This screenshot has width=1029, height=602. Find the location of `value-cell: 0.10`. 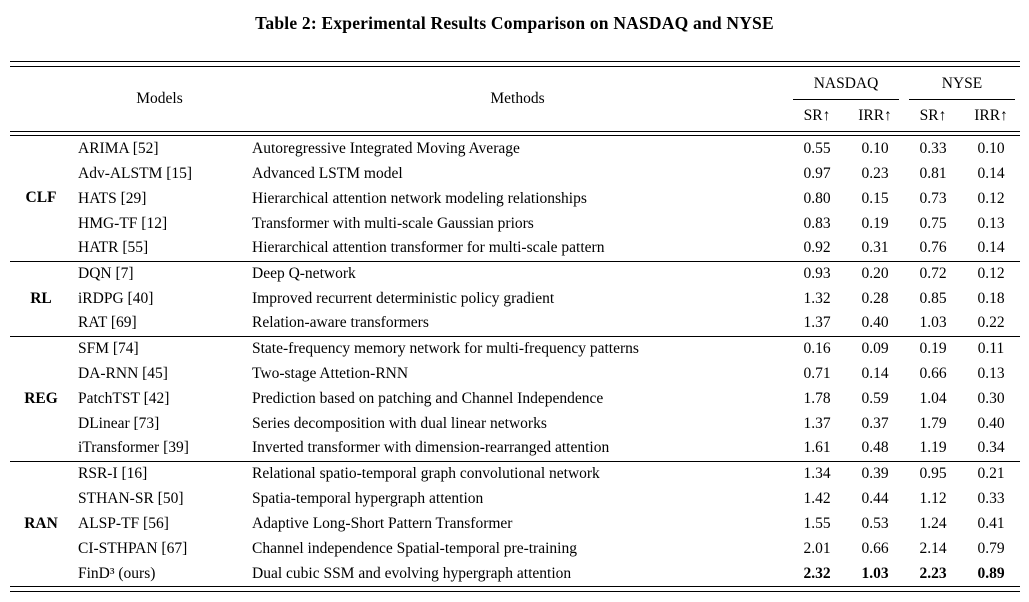

value-cell: 0.10 is located at coordinates (875, 148).